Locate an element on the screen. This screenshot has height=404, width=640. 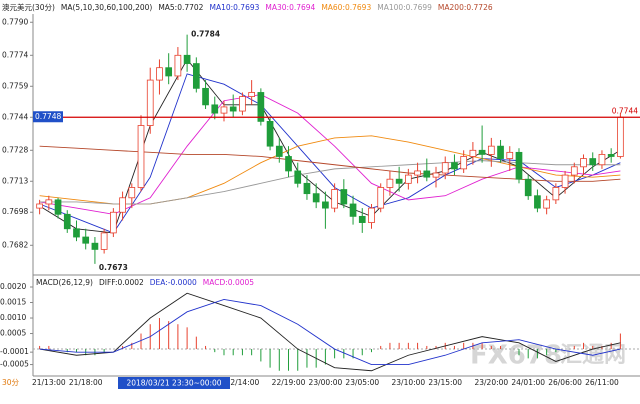
y-tick-label: 0.0010 is located at coordinates (13, 317).